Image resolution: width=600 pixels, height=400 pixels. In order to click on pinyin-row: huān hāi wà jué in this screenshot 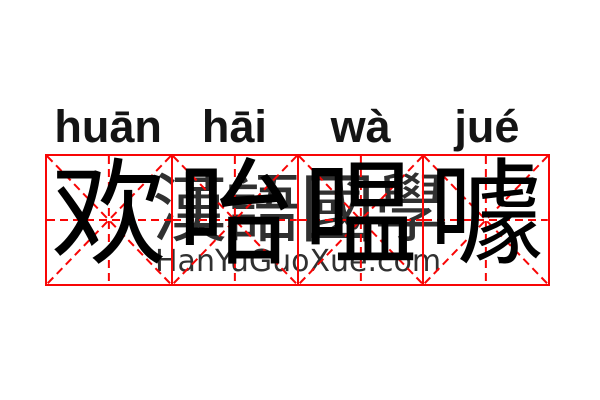, I will do `click(297, 126)`.